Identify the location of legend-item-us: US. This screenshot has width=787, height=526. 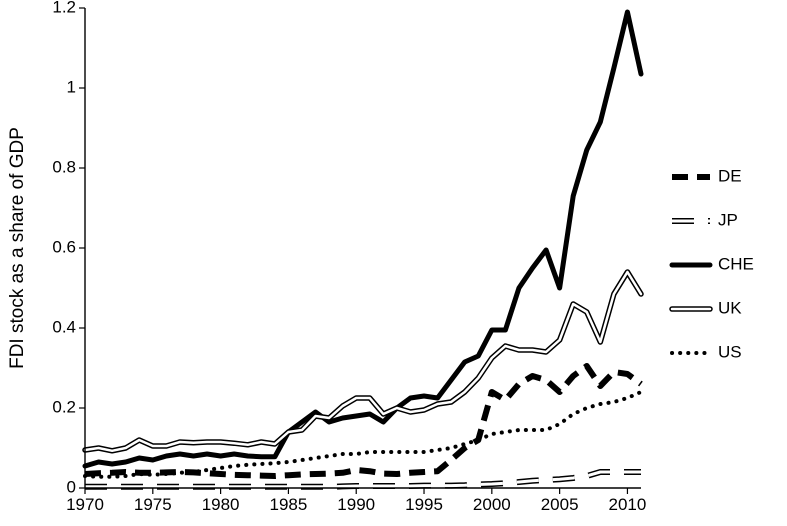
(706, 351).